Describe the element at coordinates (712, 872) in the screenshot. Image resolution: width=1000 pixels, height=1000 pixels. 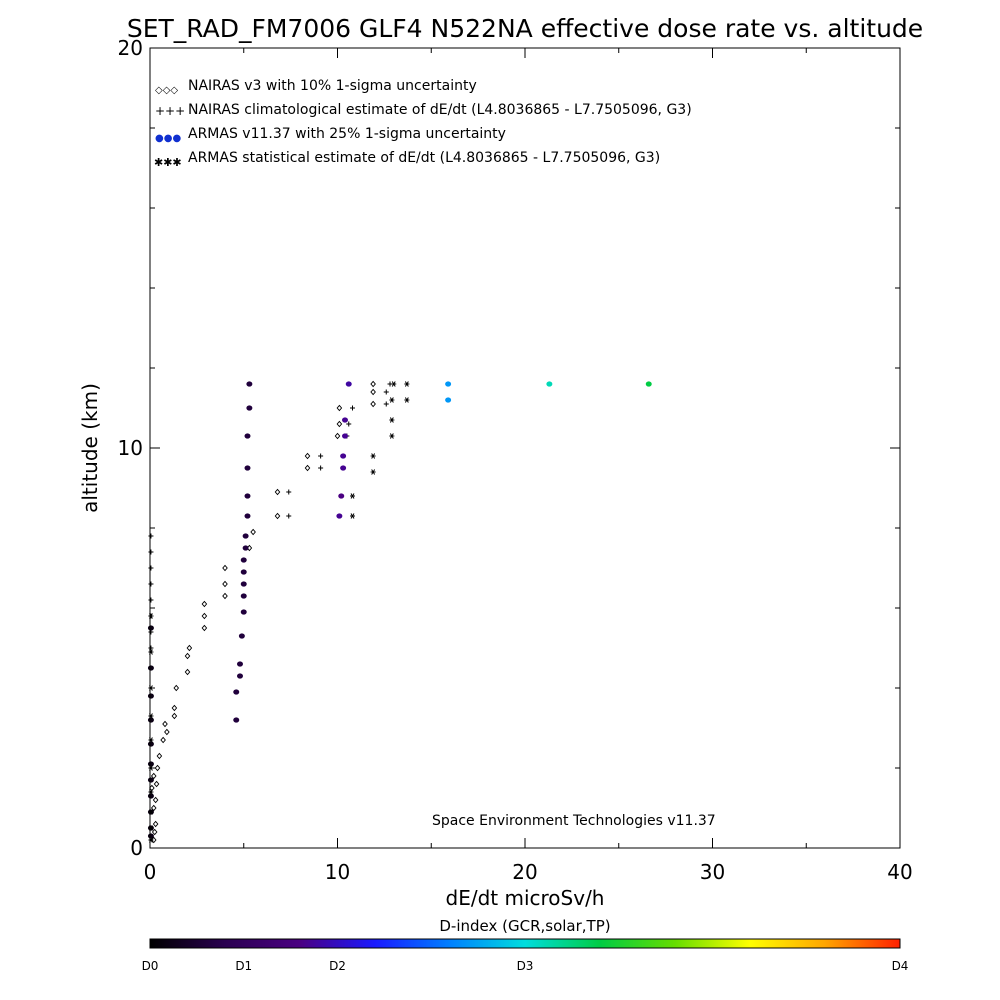
I see `x-tick-label: 30` at that location.